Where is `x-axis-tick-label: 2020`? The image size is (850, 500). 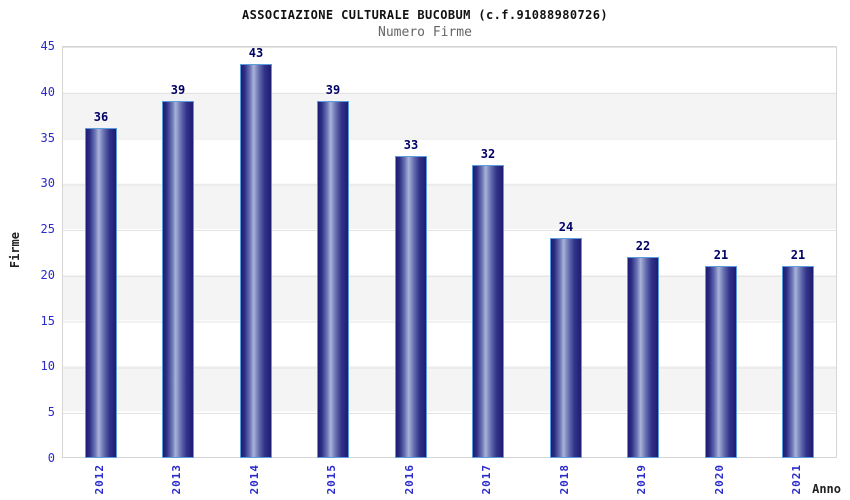
x-axis-tick-label: 2020 is located at coordinates (719, 479).